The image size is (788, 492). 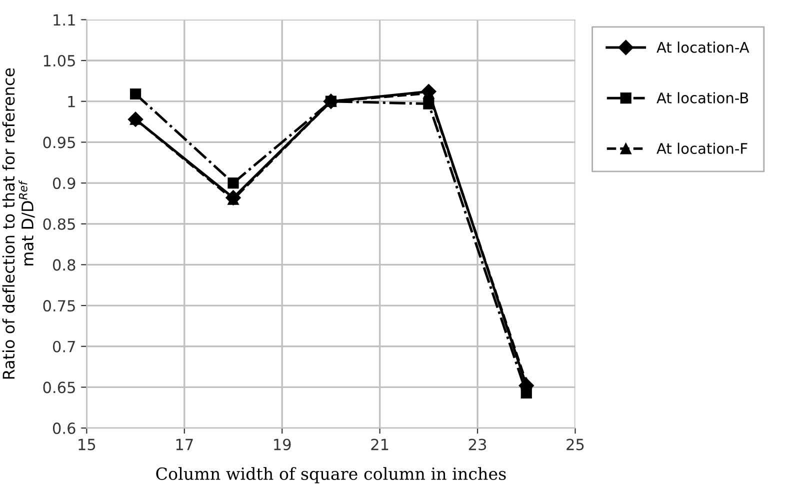 I want to click on y-tick-label: 0.6, so click(x=64, y=428).